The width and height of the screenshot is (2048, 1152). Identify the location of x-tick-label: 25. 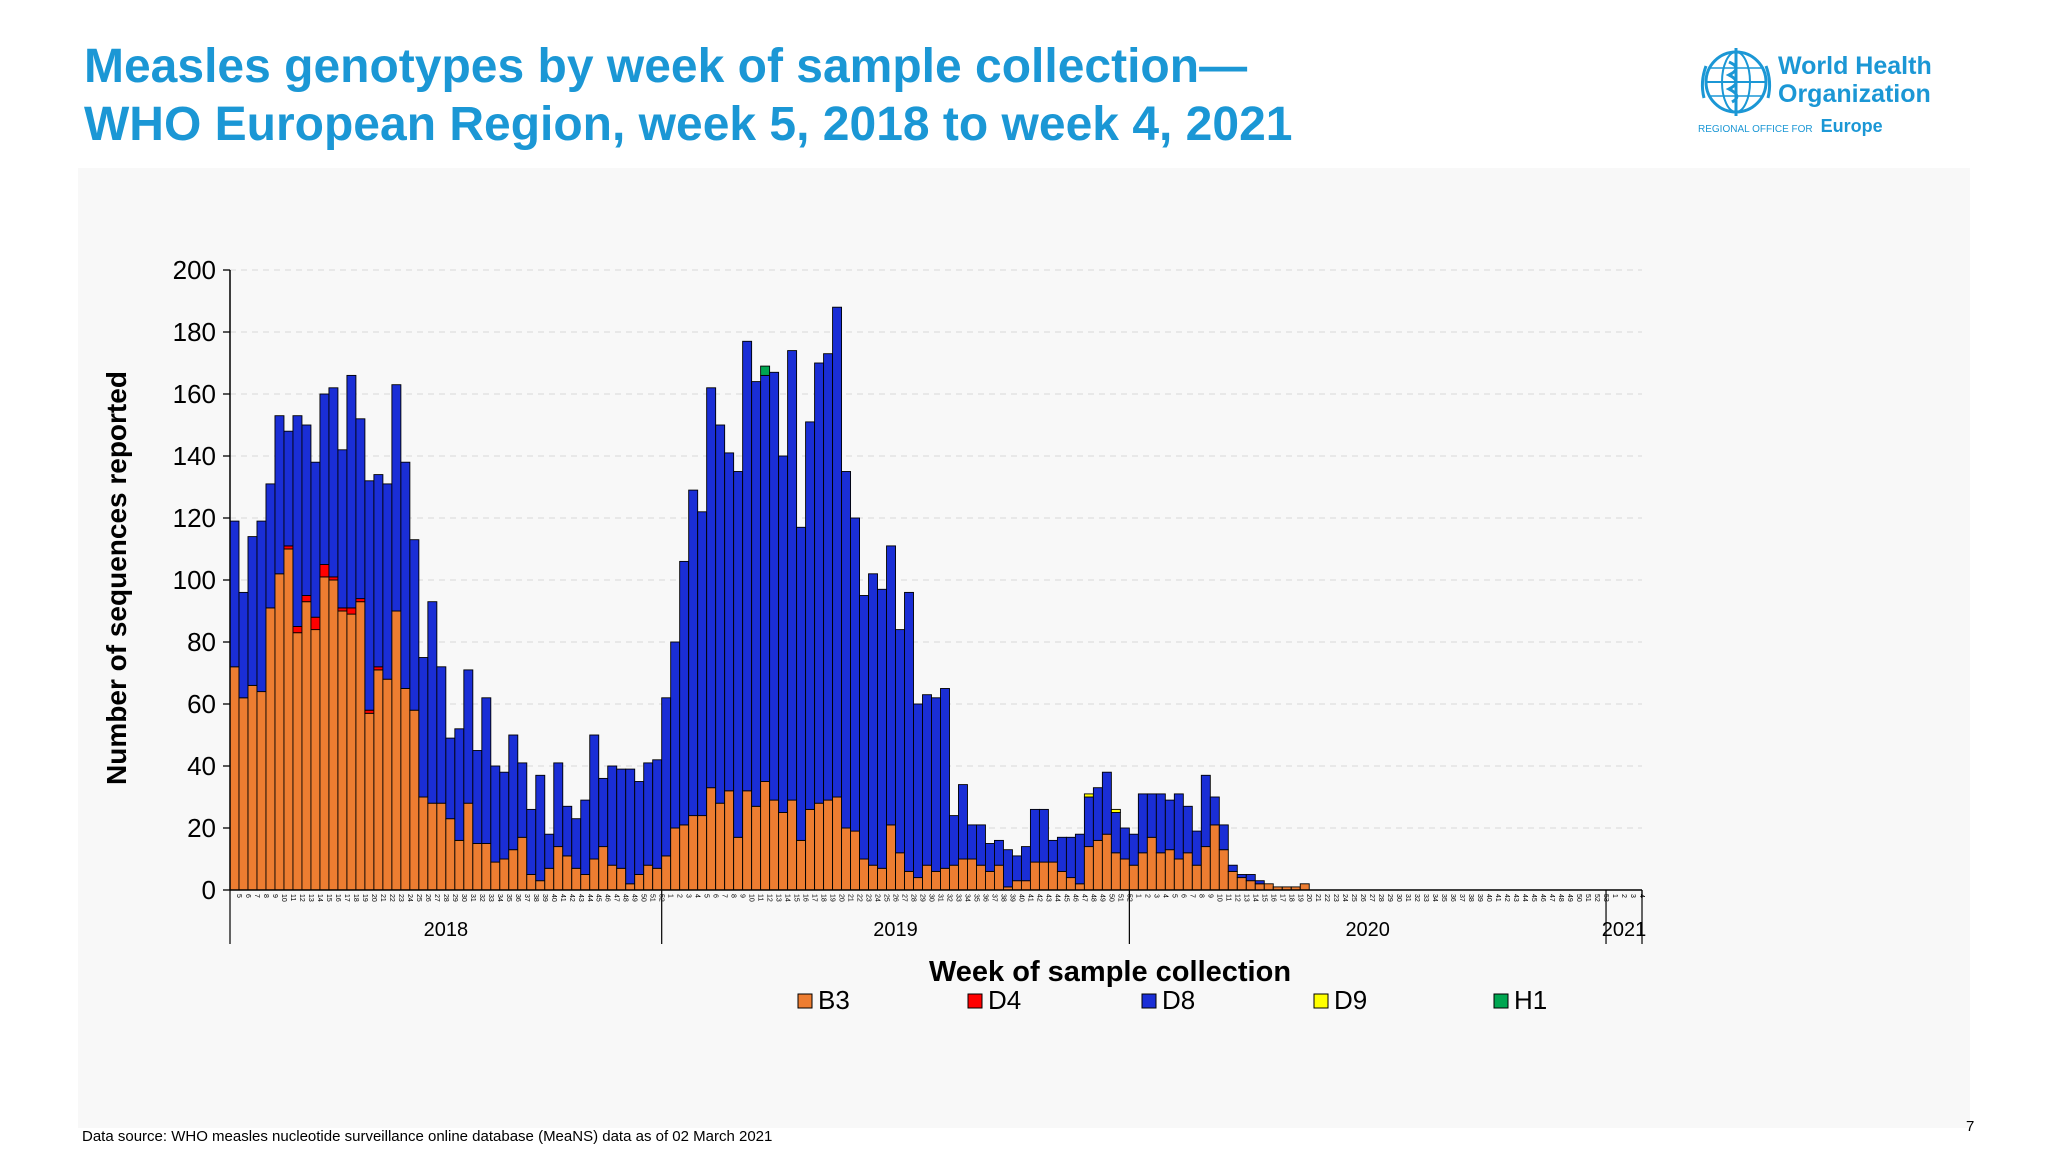
(1353, 898).